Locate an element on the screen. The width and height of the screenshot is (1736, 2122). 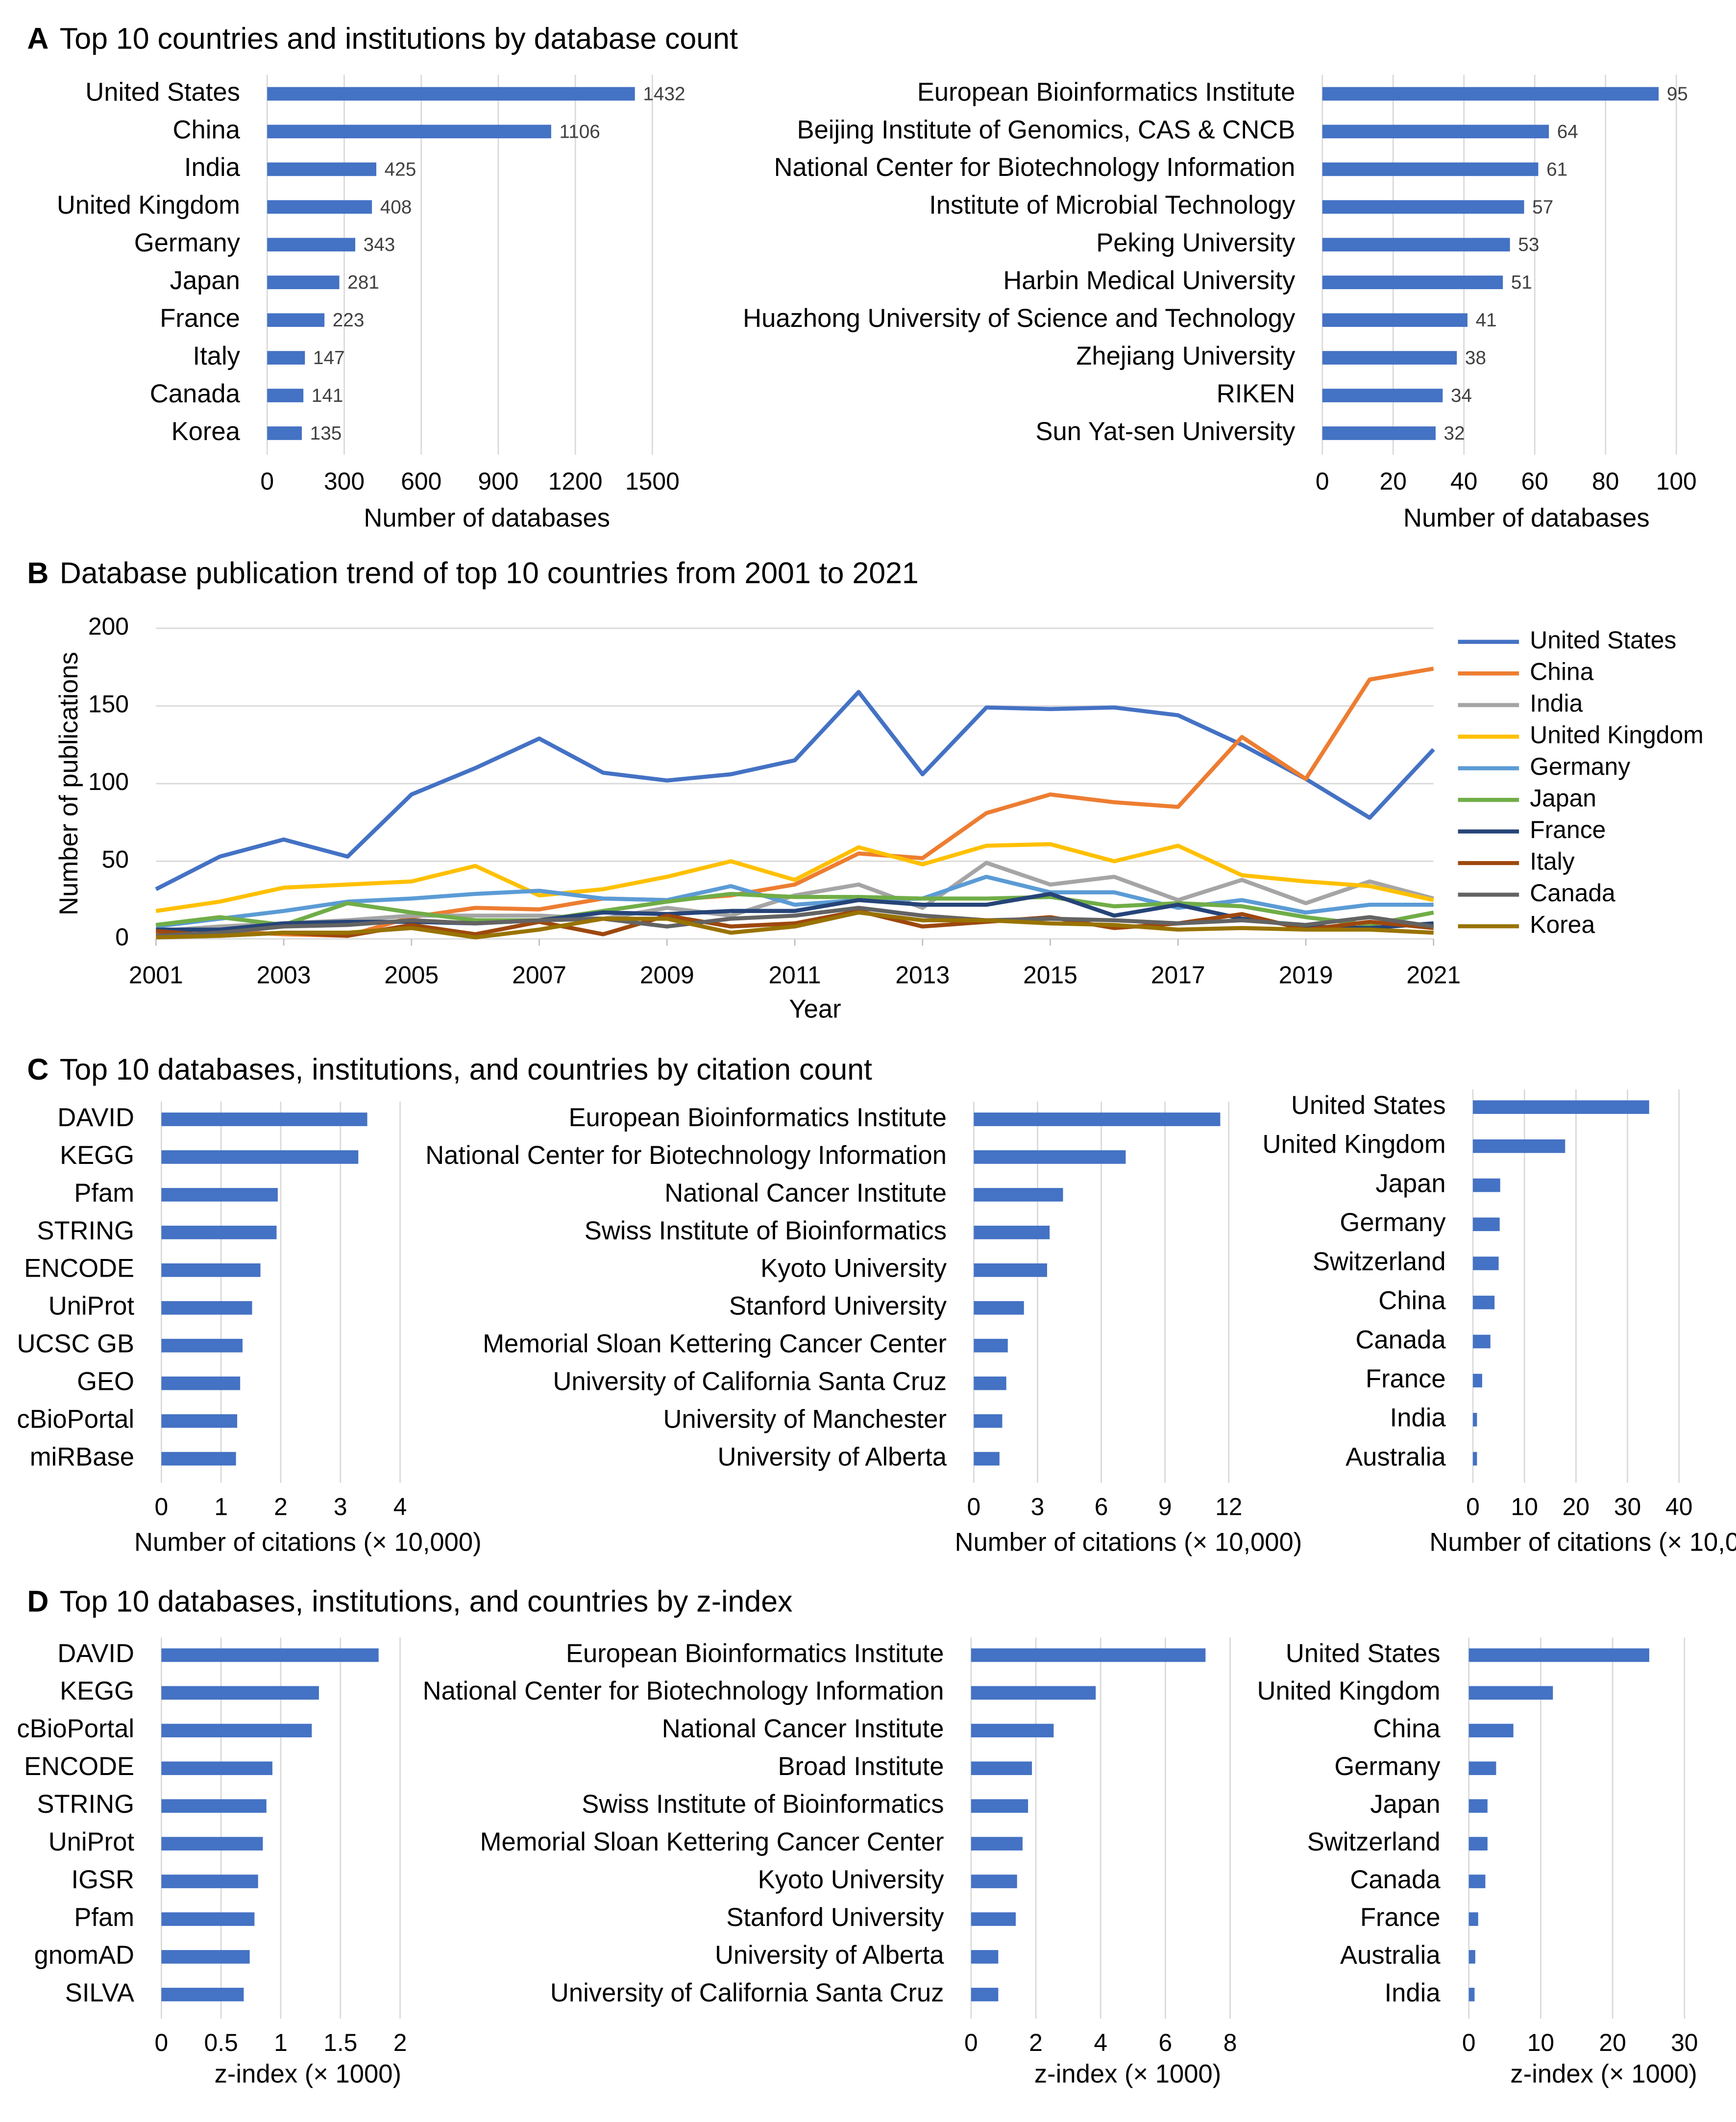
data-label: 53 is located at coordinates (1528, 244).